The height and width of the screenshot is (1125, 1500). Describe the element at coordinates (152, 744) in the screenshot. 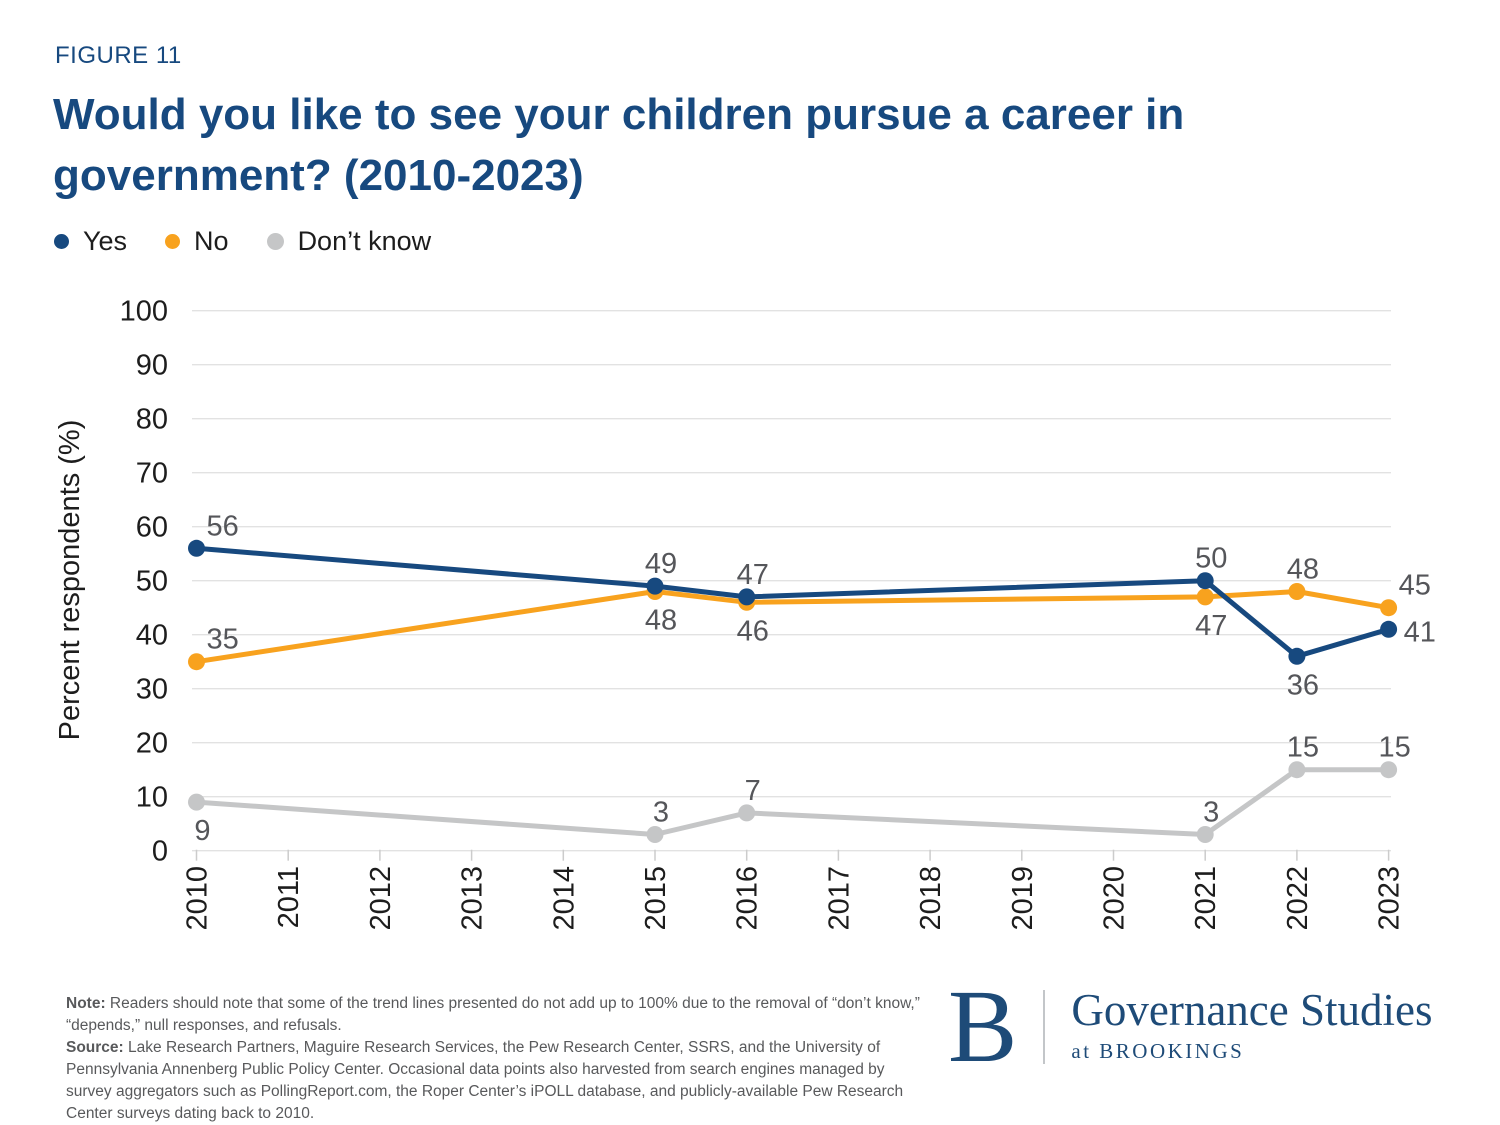

I see `svg-text: 20` at that location.